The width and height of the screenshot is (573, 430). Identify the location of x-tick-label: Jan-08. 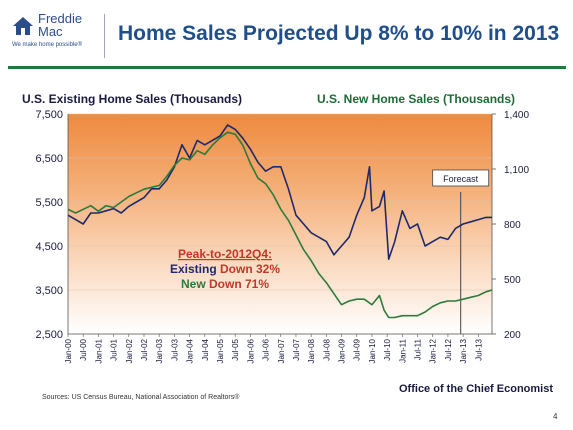
(311, 350).